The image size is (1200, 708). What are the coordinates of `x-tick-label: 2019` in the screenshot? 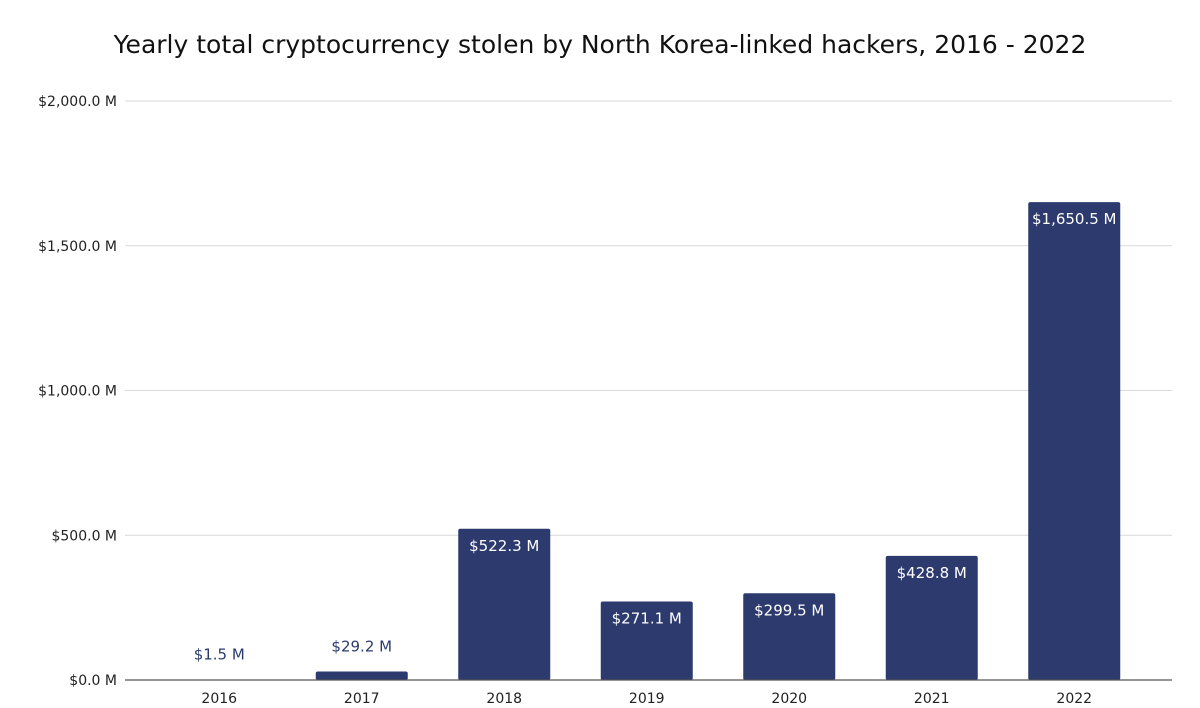 It's located at (647, 699).